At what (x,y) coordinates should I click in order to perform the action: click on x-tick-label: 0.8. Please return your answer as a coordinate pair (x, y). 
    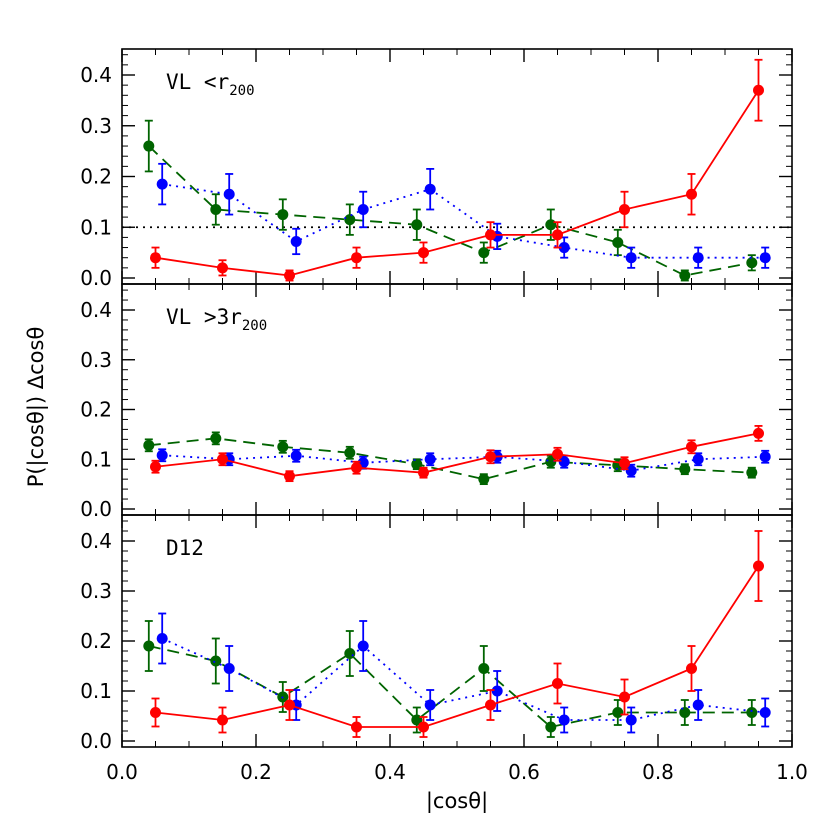
    Looking at the image, I should click on (658, 772).